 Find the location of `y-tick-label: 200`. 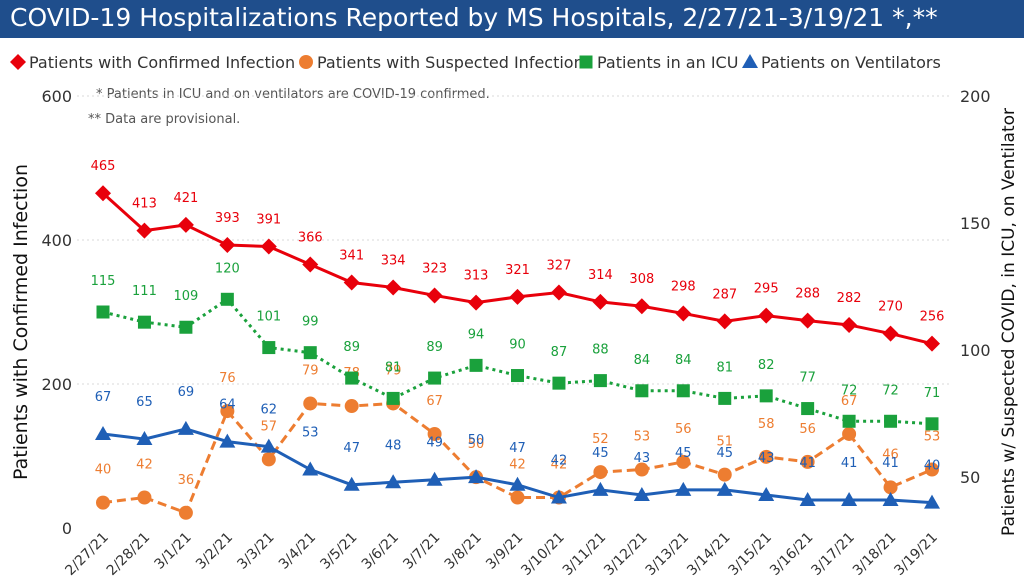

y-tick-label: 200 is located at coordinates (56, 384).